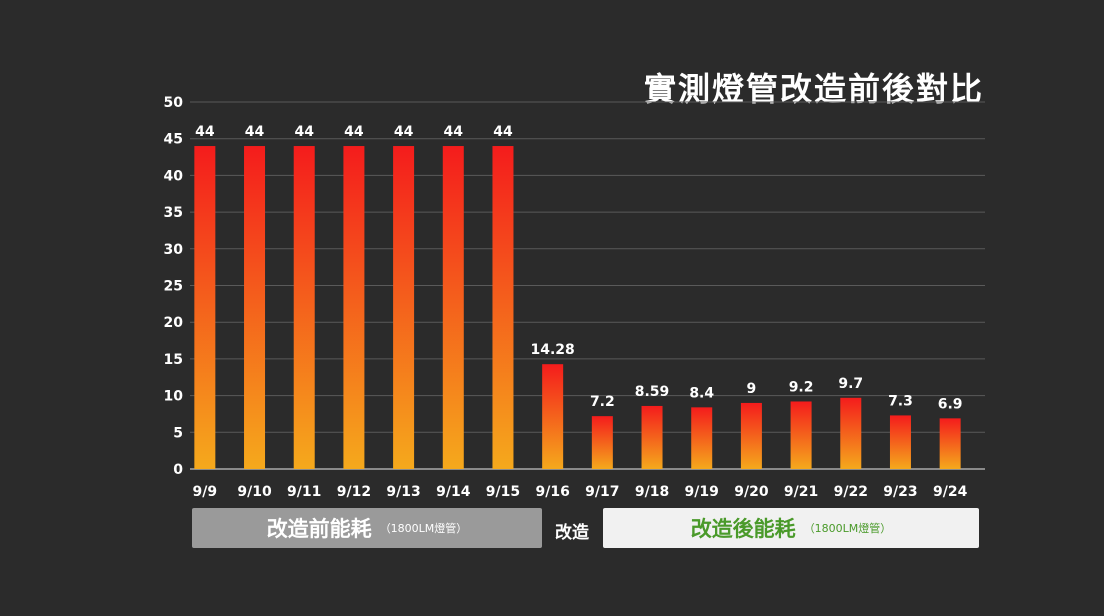 The width and height of the screenshot is (1104, 616). Describe the element at coordinates (174, 323) in the screenshot. I see `y-tick-label: 20` at that location.